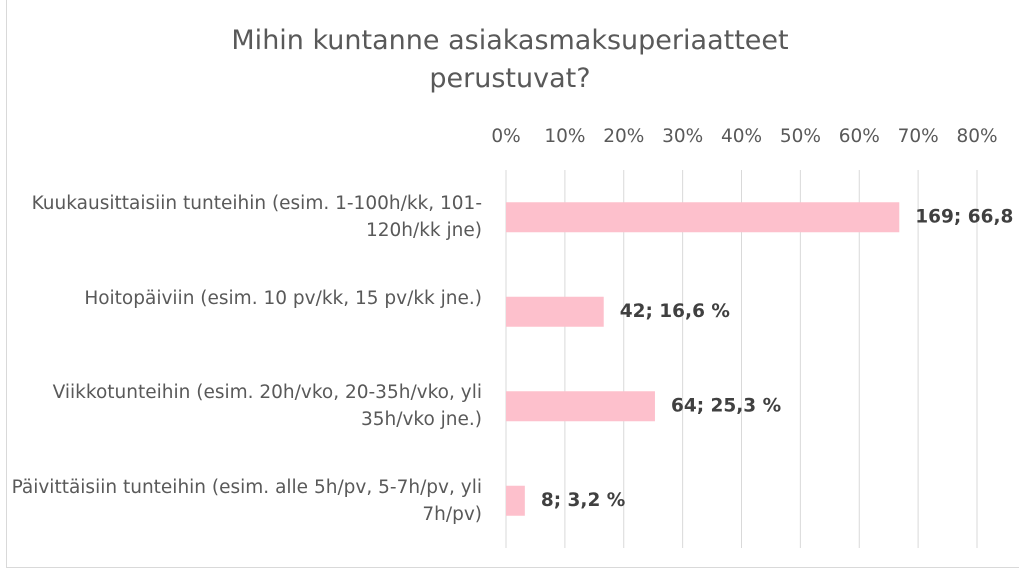 This screenshot has width=1019, height=572. I want to click on data-label: 42; 16,6 %, so click(675, 311).